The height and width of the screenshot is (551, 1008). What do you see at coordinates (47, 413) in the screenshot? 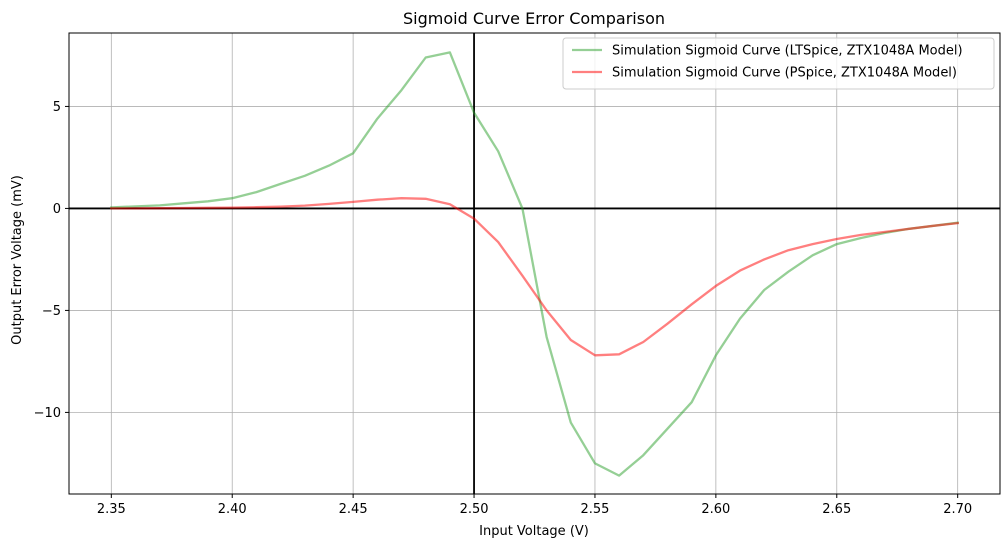
I see `y-tick-label: −10` at bounding box center [47, 413].